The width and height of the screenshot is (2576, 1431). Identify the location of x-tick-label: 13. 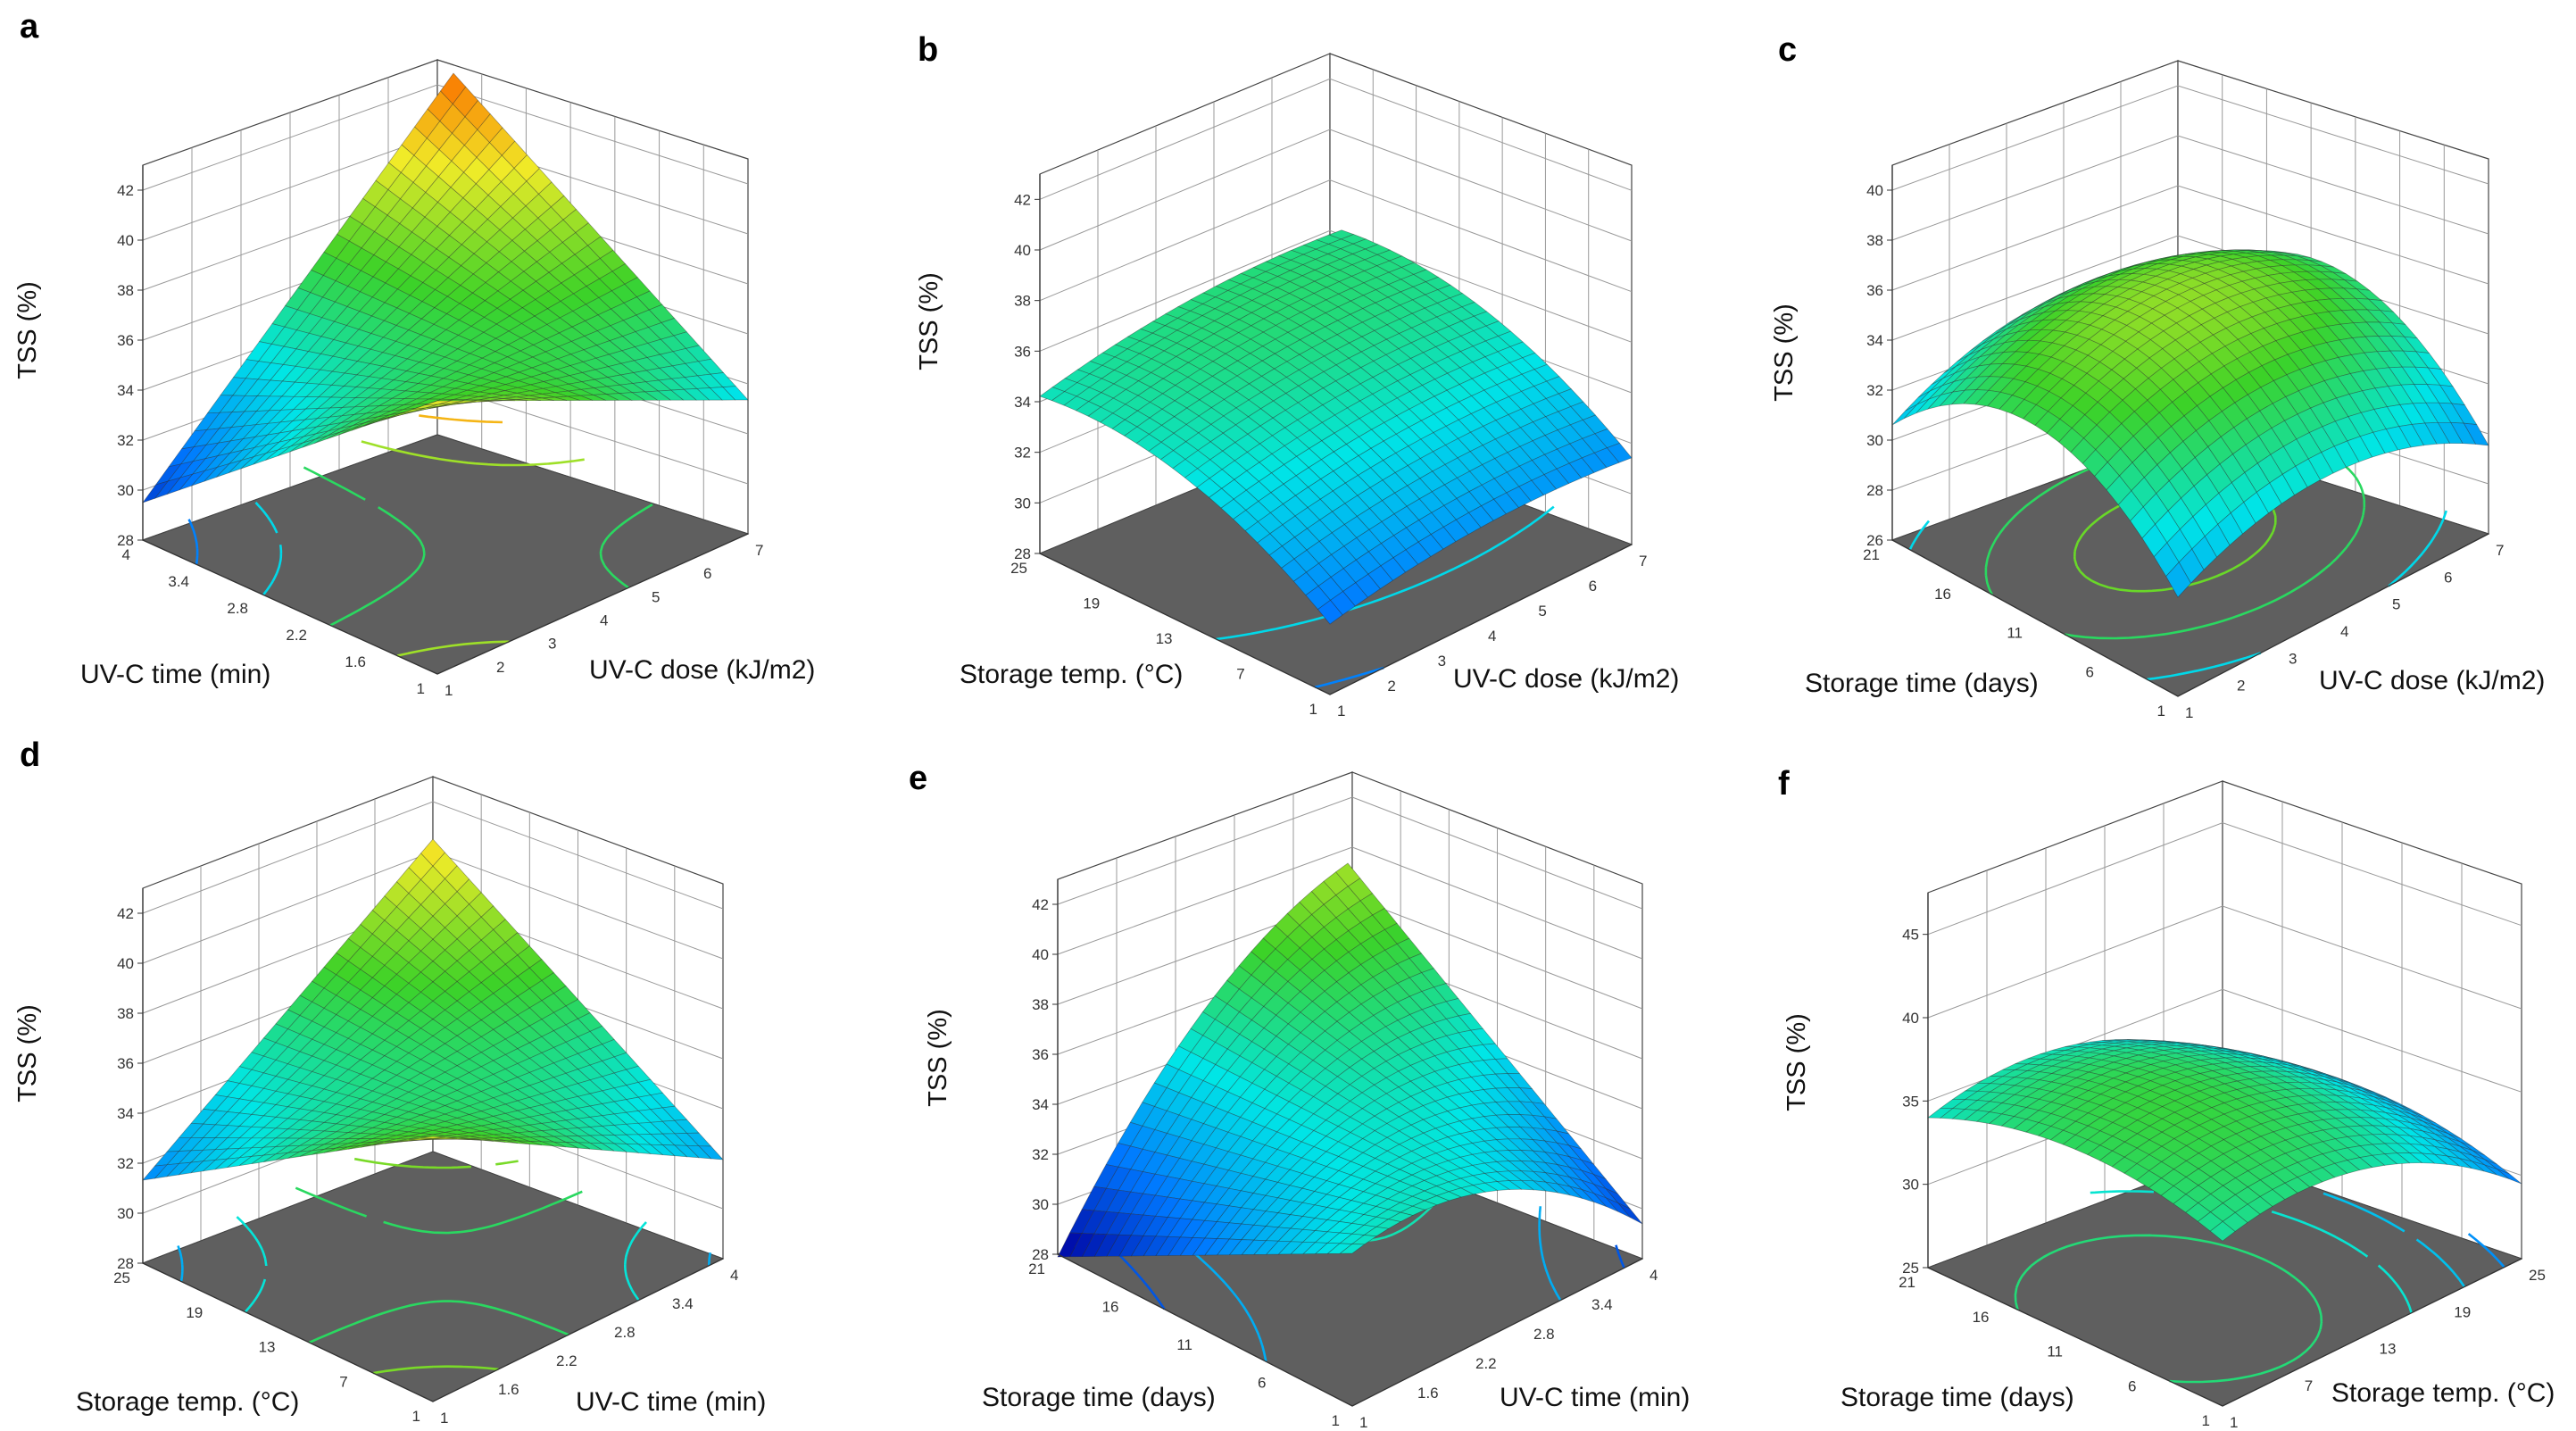
(267, 1347).